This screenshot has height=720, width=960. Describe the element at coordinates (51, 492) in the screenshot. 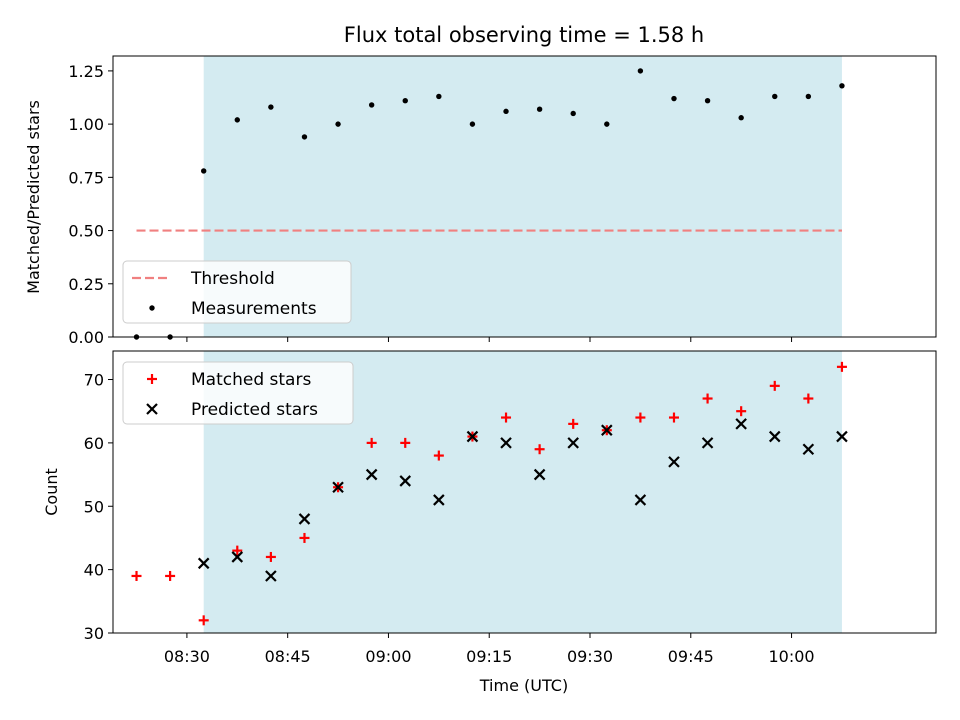

I see `bottom-y-axis-label: Count` at that location.